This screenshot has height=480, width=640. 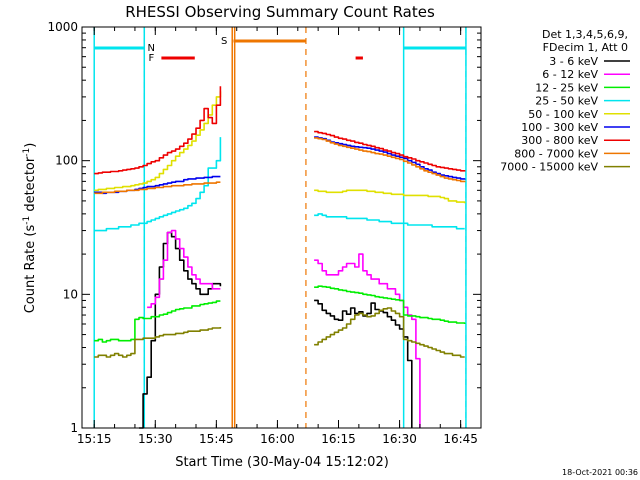 I want to click on x-tick-label: 15:45, so click(x=216, y=439).